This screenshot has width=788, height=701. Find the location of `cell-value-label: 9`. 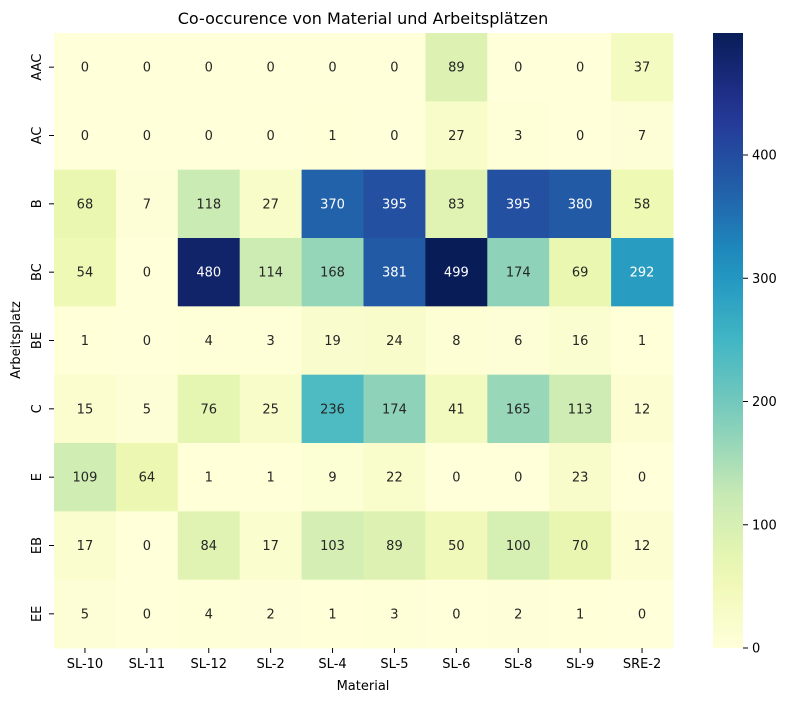

cell-value-label: 9 is located at coordinates (332, 478).